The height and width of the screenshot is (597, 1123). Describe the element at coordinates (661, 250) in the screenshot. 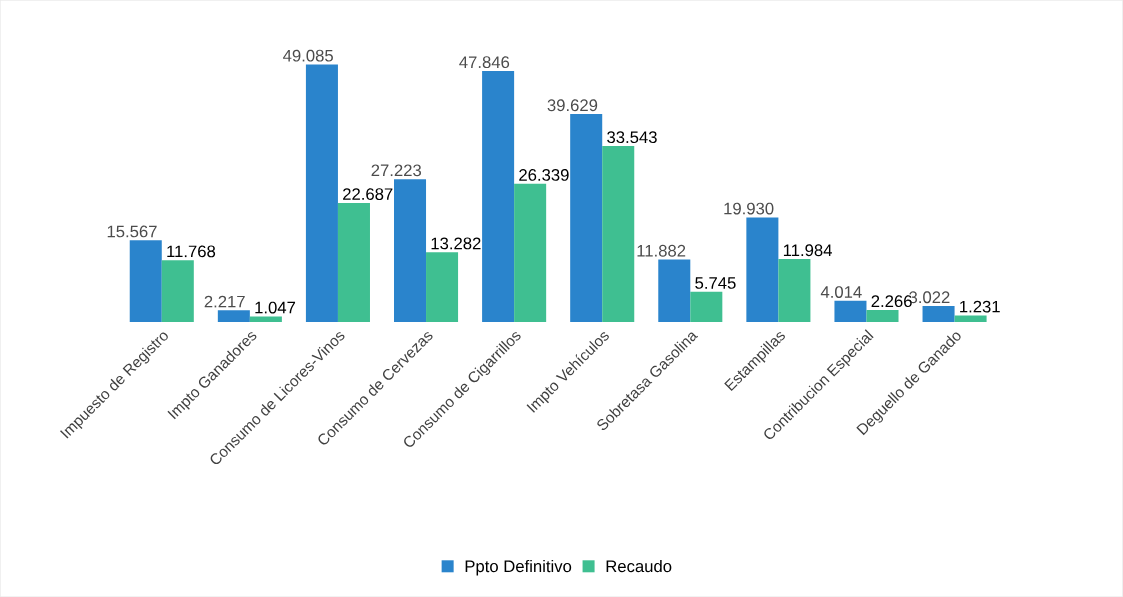

I see `data-label: 11.882` at that location.